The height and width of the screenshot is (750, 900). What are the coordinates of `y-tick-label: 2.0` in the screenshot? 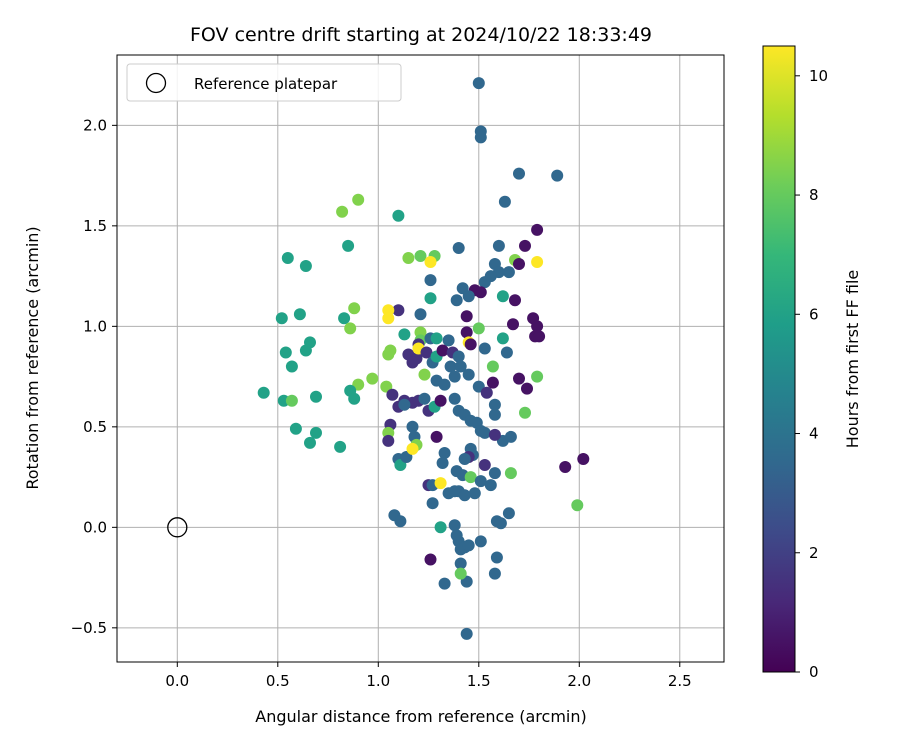 It's located at (95, 125).